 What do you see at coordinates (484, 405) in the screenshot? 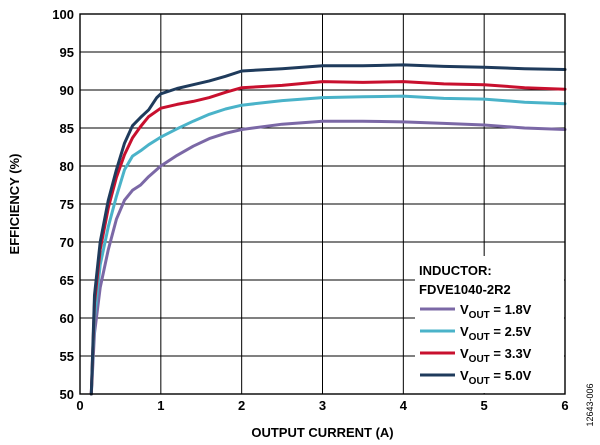
I see `x-tick-label: 5` at bounding box center [484, 405].